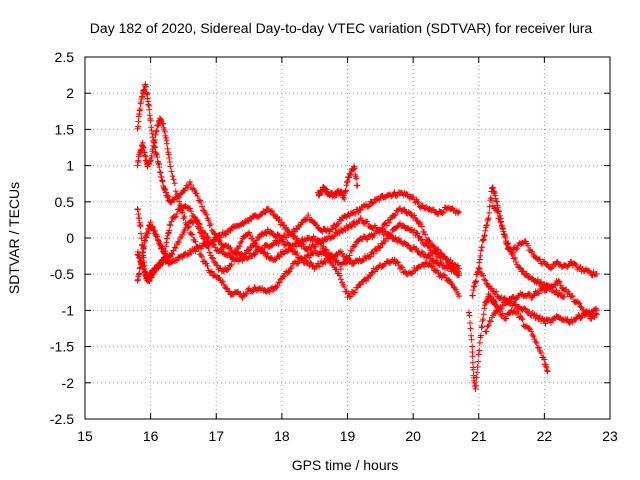 This screenshot has height=480, width=640. Describe the element at coordinates (508, 341) in the screenshot. I see `series-track-h` at that location.